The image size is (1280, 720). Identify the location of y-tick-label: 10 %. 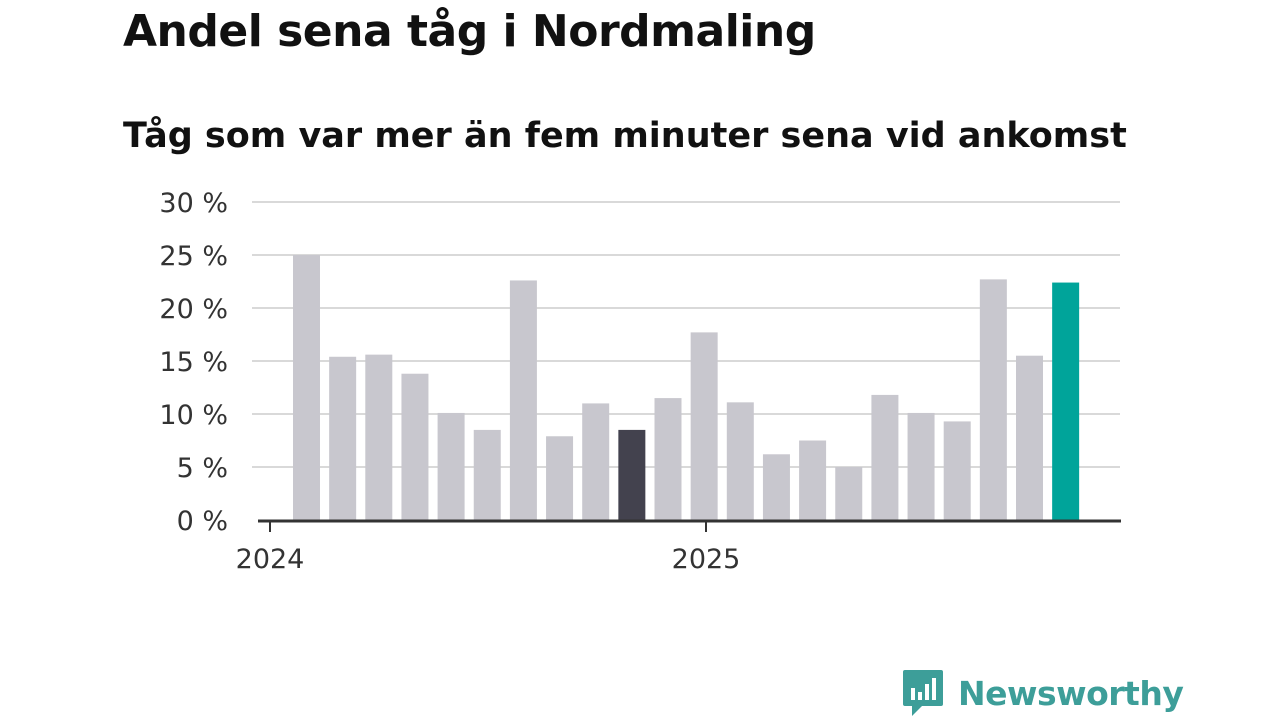
(193, 415).